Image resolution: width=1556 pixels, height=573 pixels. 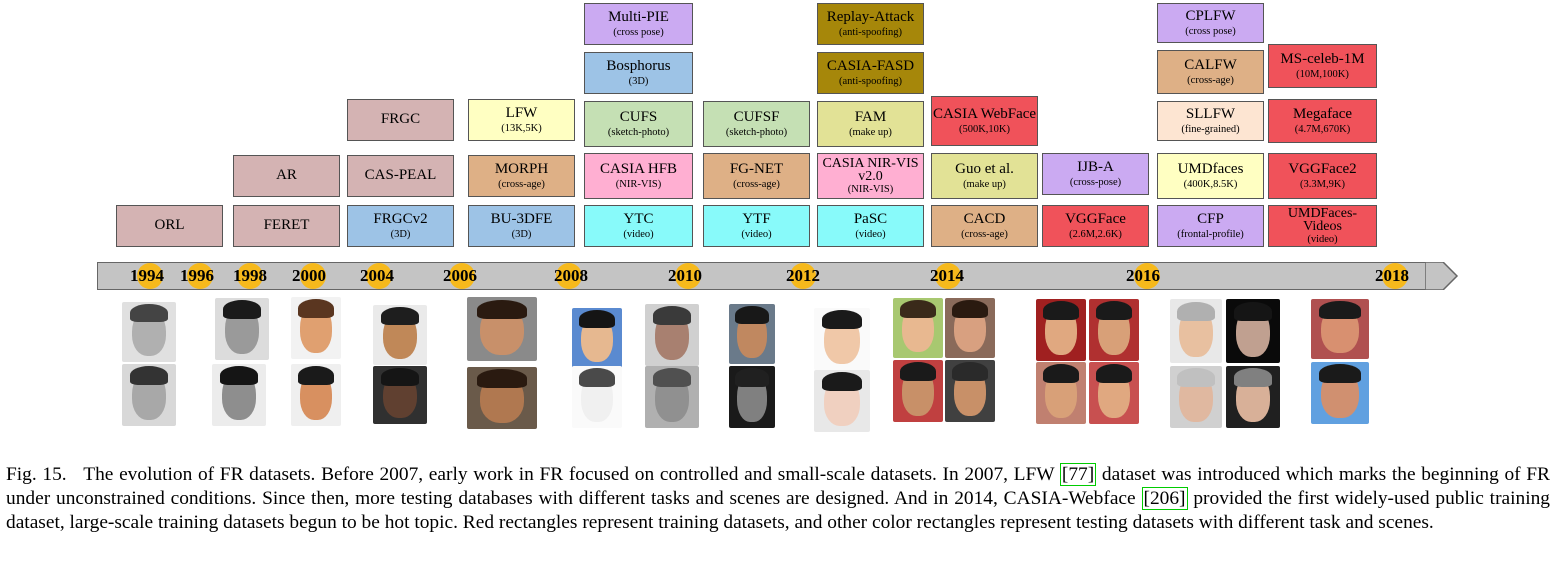 I want to click on dataset-box-pasc: PaSC (video), so click(x=870, y=226).